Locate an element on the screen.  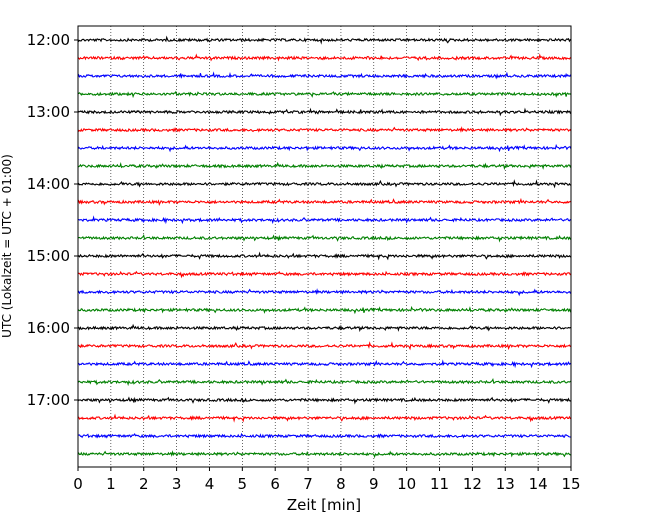
x-tick-label: 15 is located at coordinates (570, 484).